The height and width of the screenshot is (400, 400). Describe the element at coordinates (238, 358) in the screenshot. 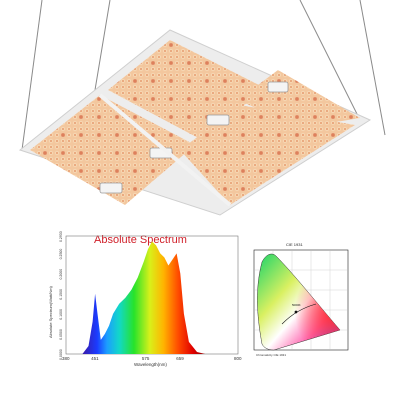

I see `x-tick-label: 800` at that location.